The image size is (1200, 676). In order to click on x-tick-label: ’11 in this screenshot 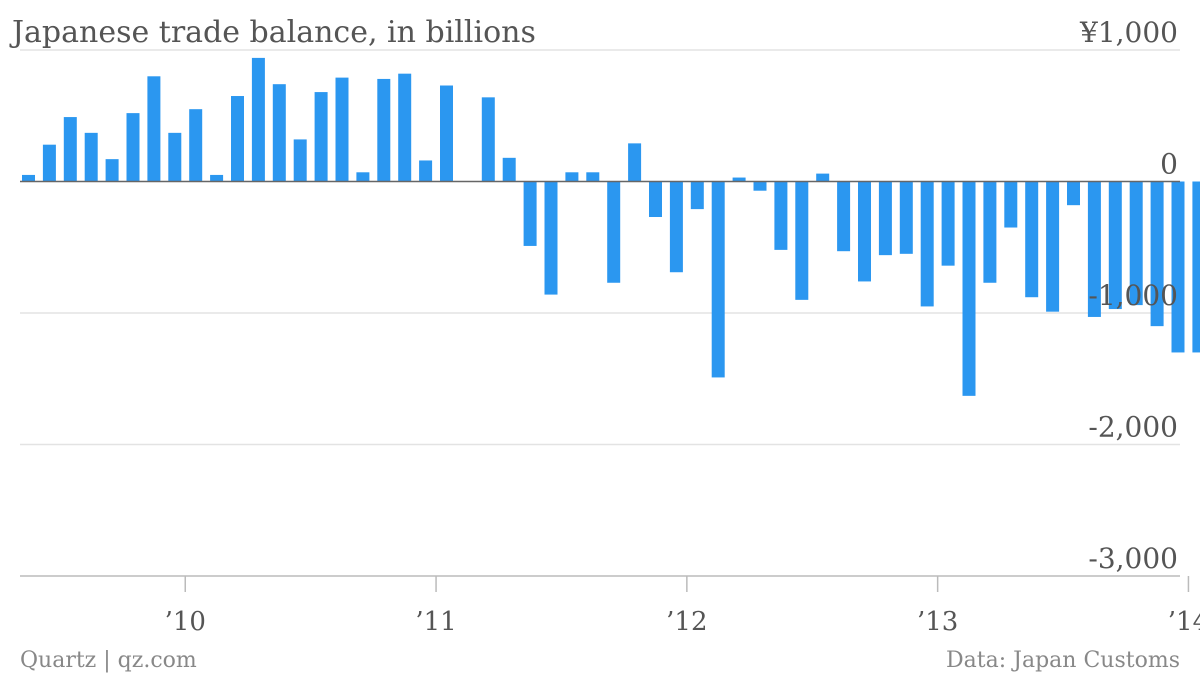, I will do `click(435, 622)`.